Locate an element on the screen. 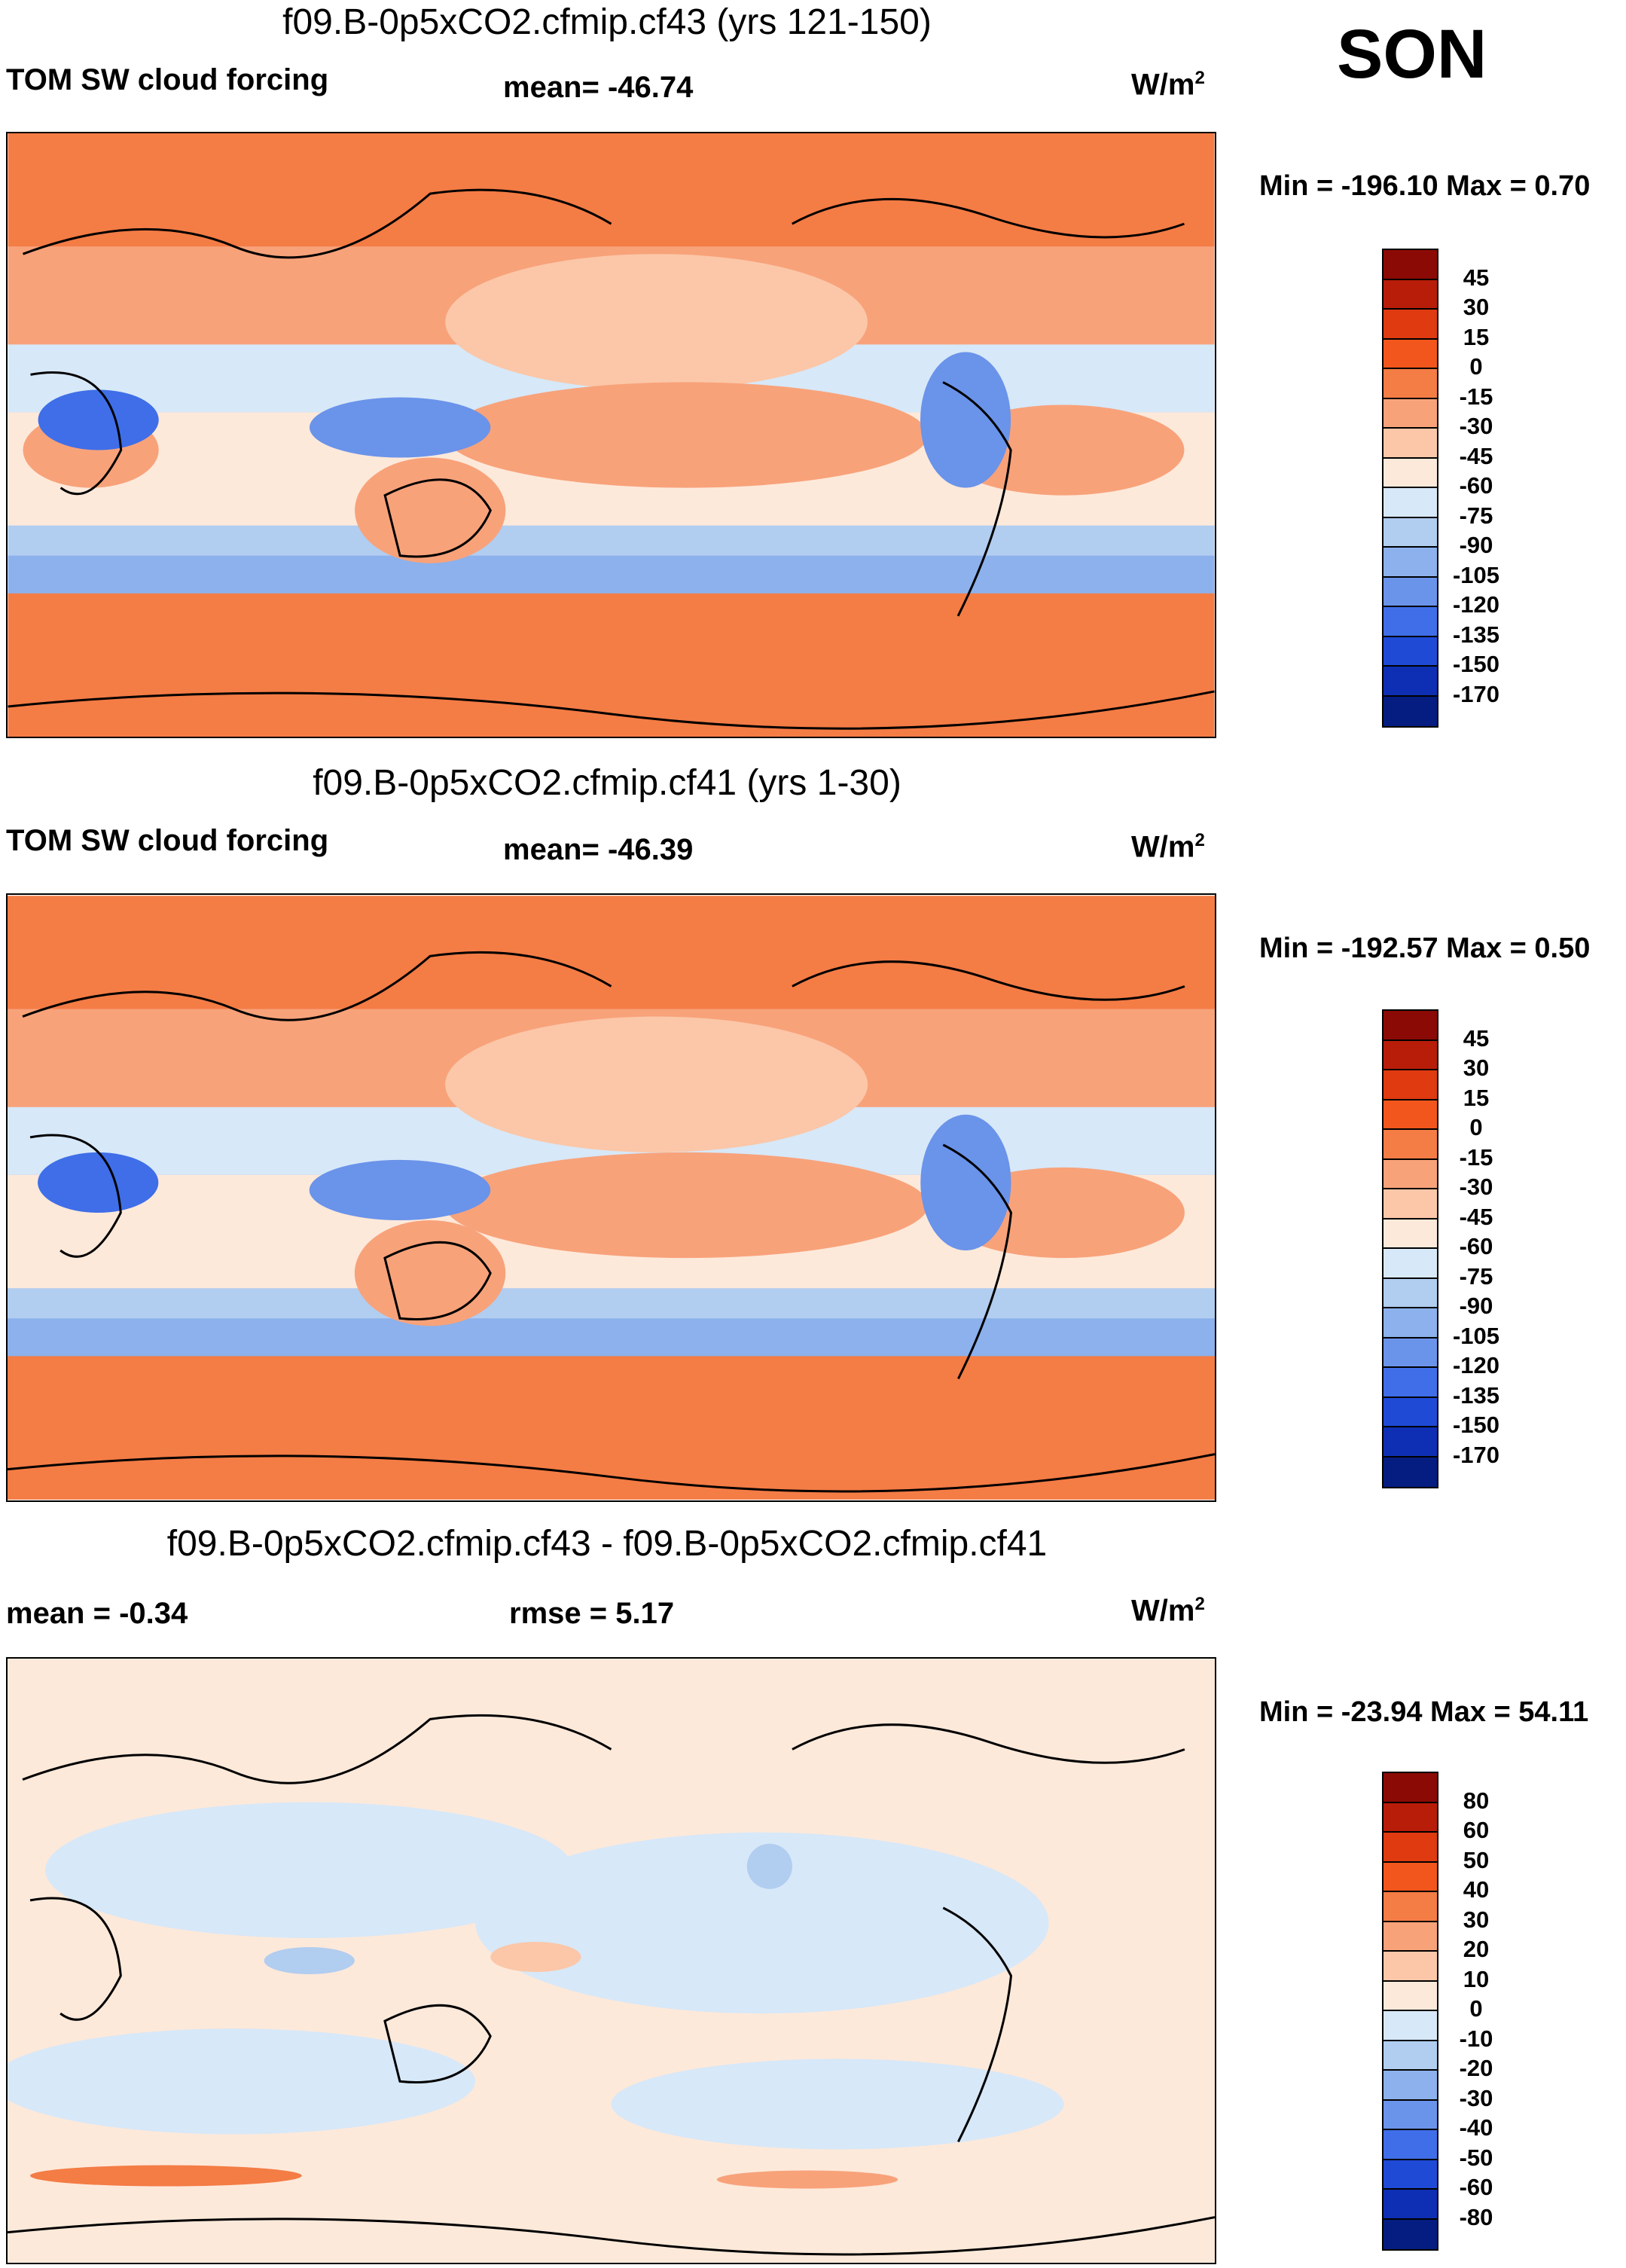 The height and width of the screenshot is (2268, 1626). colorbar-tick-label: 40 is located at coordinates (1476, 1890).